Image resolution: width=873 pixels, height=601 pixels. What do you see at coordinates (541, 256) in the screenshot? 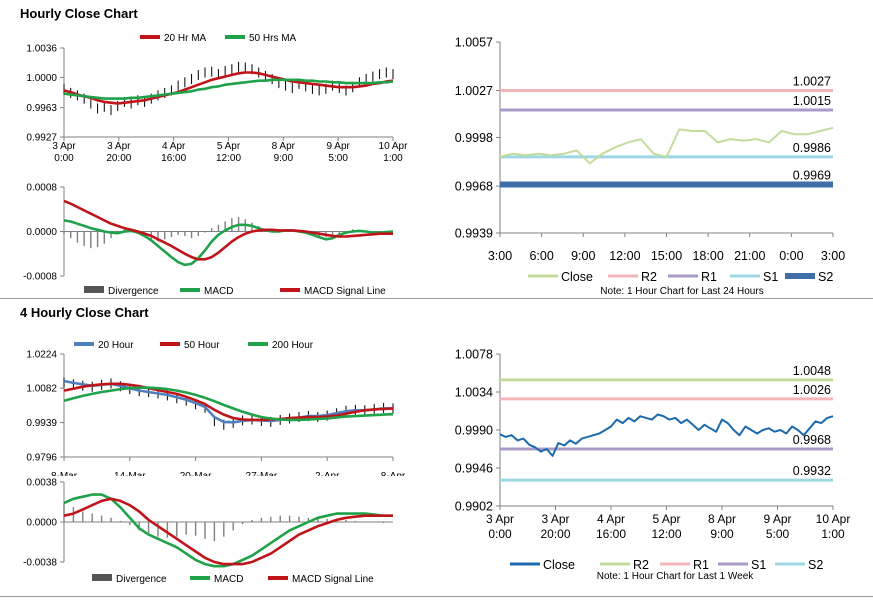
I see `x-tick-label: 6:00` at bounding box center [541, 256].